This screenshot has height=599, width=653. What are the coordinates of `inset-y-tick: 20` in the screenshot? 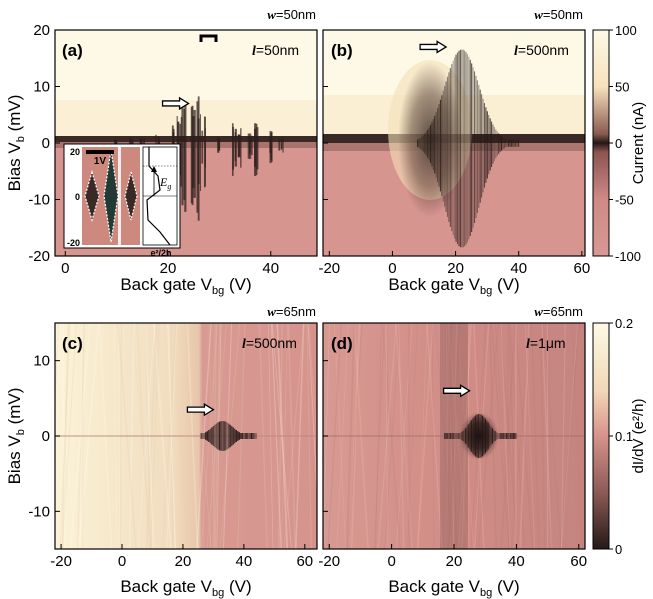 It's located at (75, 152).